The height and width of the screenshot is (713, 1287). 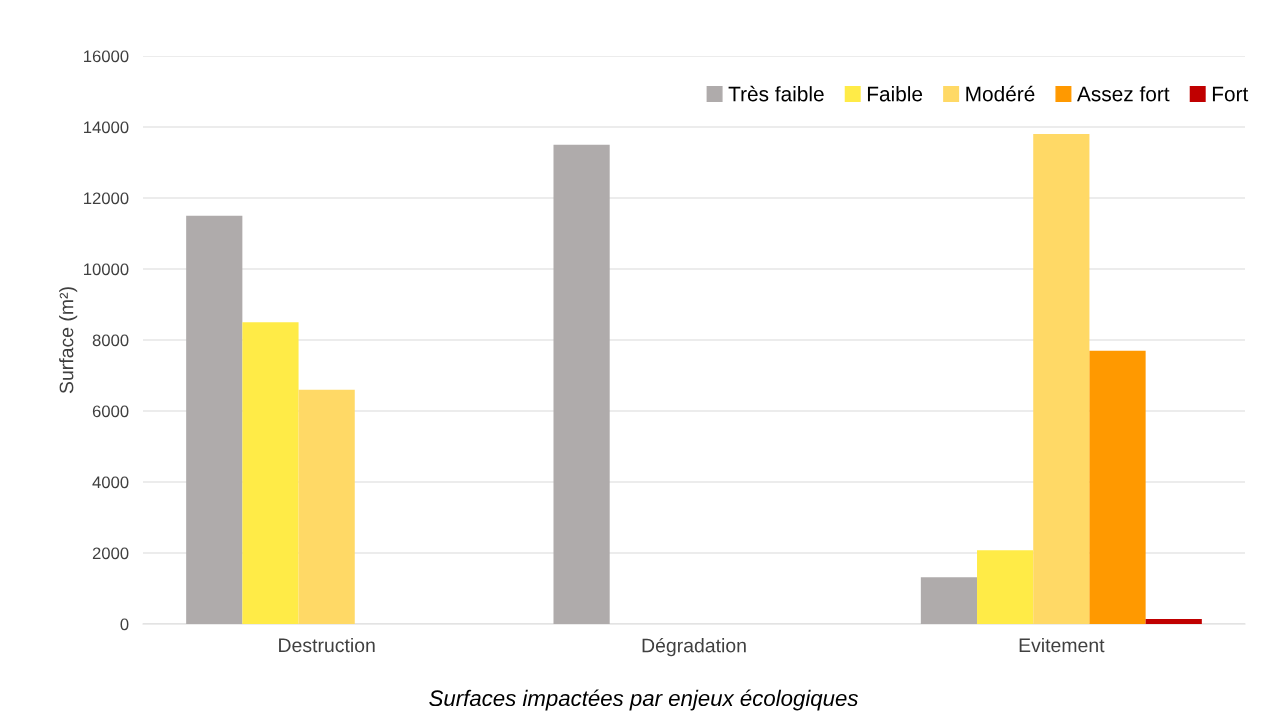 I want to click on y-tick-label: 4000, so click(x=110, y=482).